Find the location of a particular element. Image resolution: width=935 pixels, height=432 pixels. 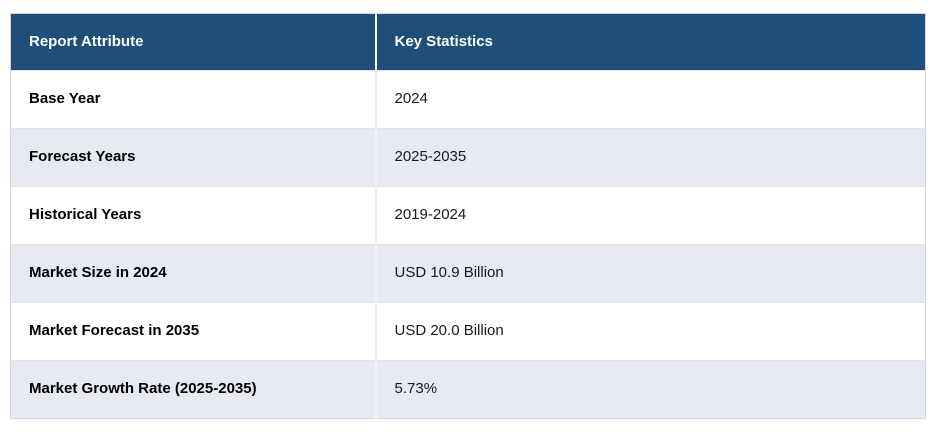

table-header-row: Report Attribute Key Statistics is located at coordinates (468, 42).